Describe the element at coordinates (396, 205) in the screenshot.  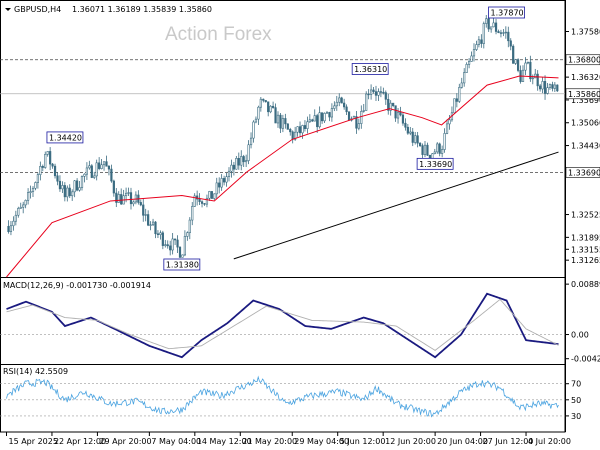
I see `ascending-trendline` at that location.